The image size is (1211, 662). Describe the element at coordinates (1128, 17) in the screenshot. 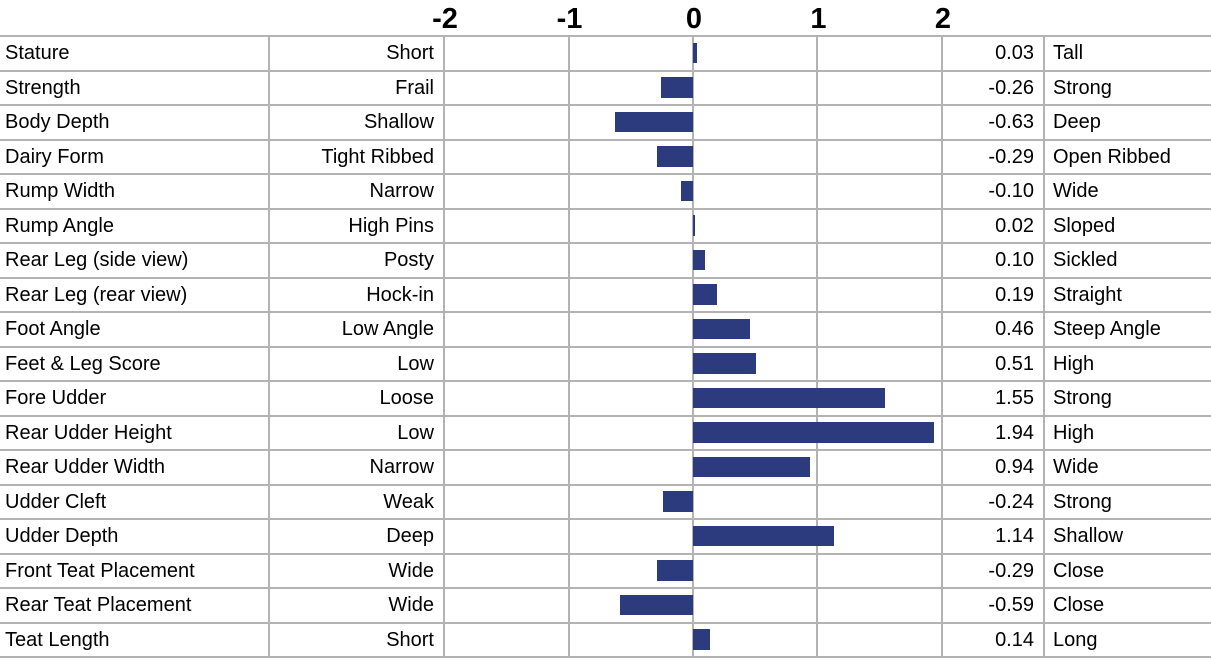

I see `header-spacer-high` at that location.